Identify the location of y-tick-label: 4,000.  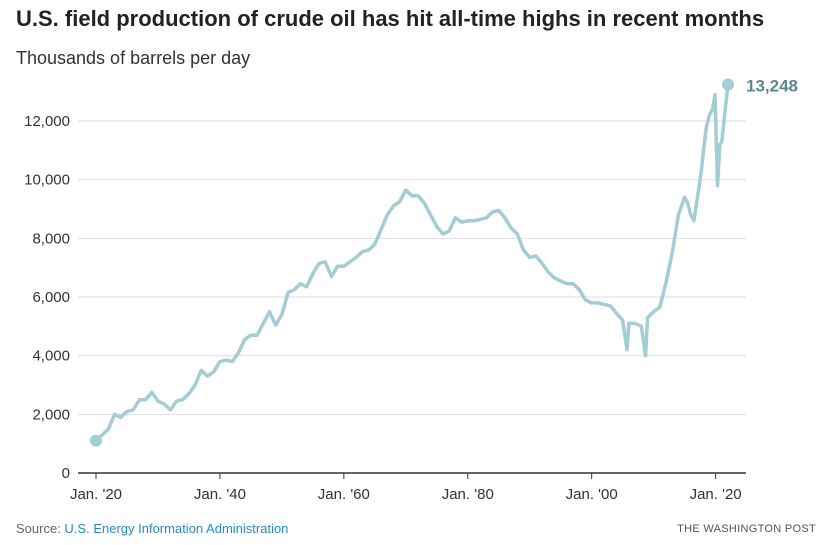
(51, 356).